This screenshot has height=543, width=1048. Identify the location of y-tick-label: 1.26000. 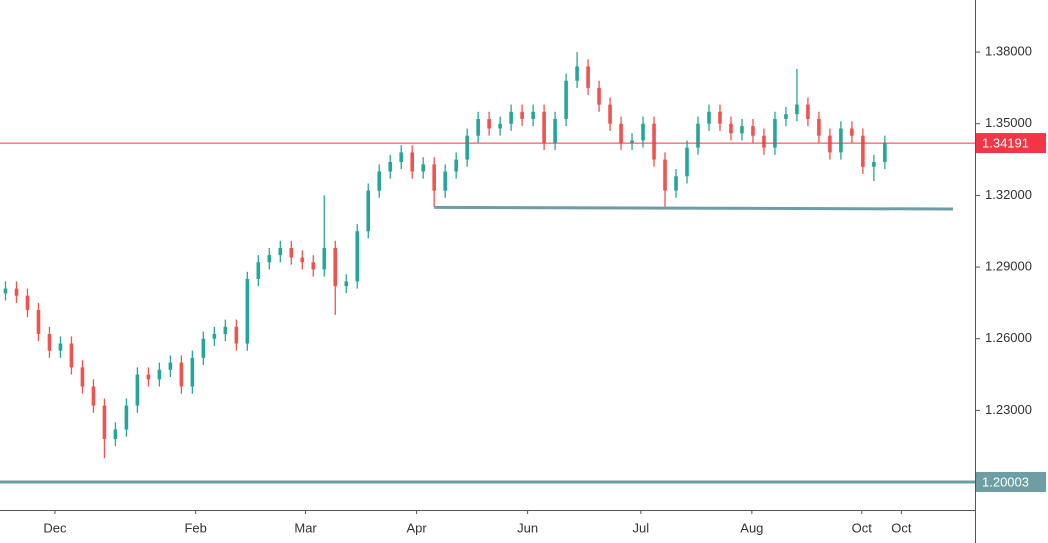
(1008, 337).